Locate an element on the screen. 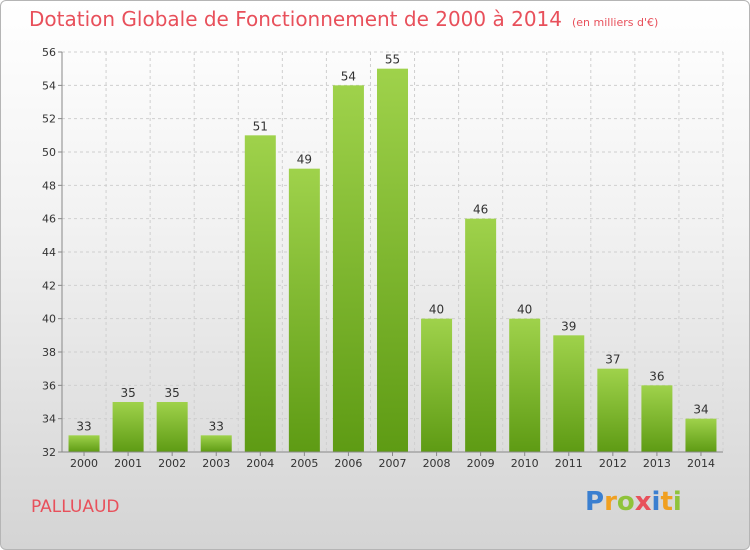  x-tick-label: 2001 is located at coordinates (128, 463).